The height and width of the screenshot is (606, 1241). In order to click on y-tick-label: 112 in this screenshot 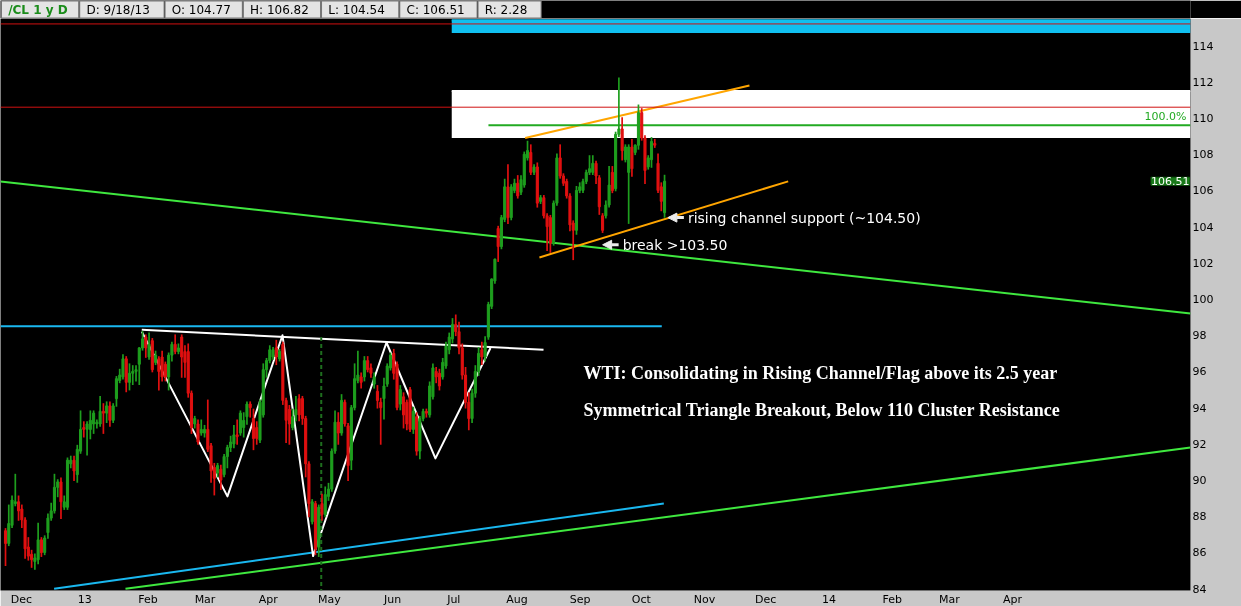, I will do `click(1203, 82)`.